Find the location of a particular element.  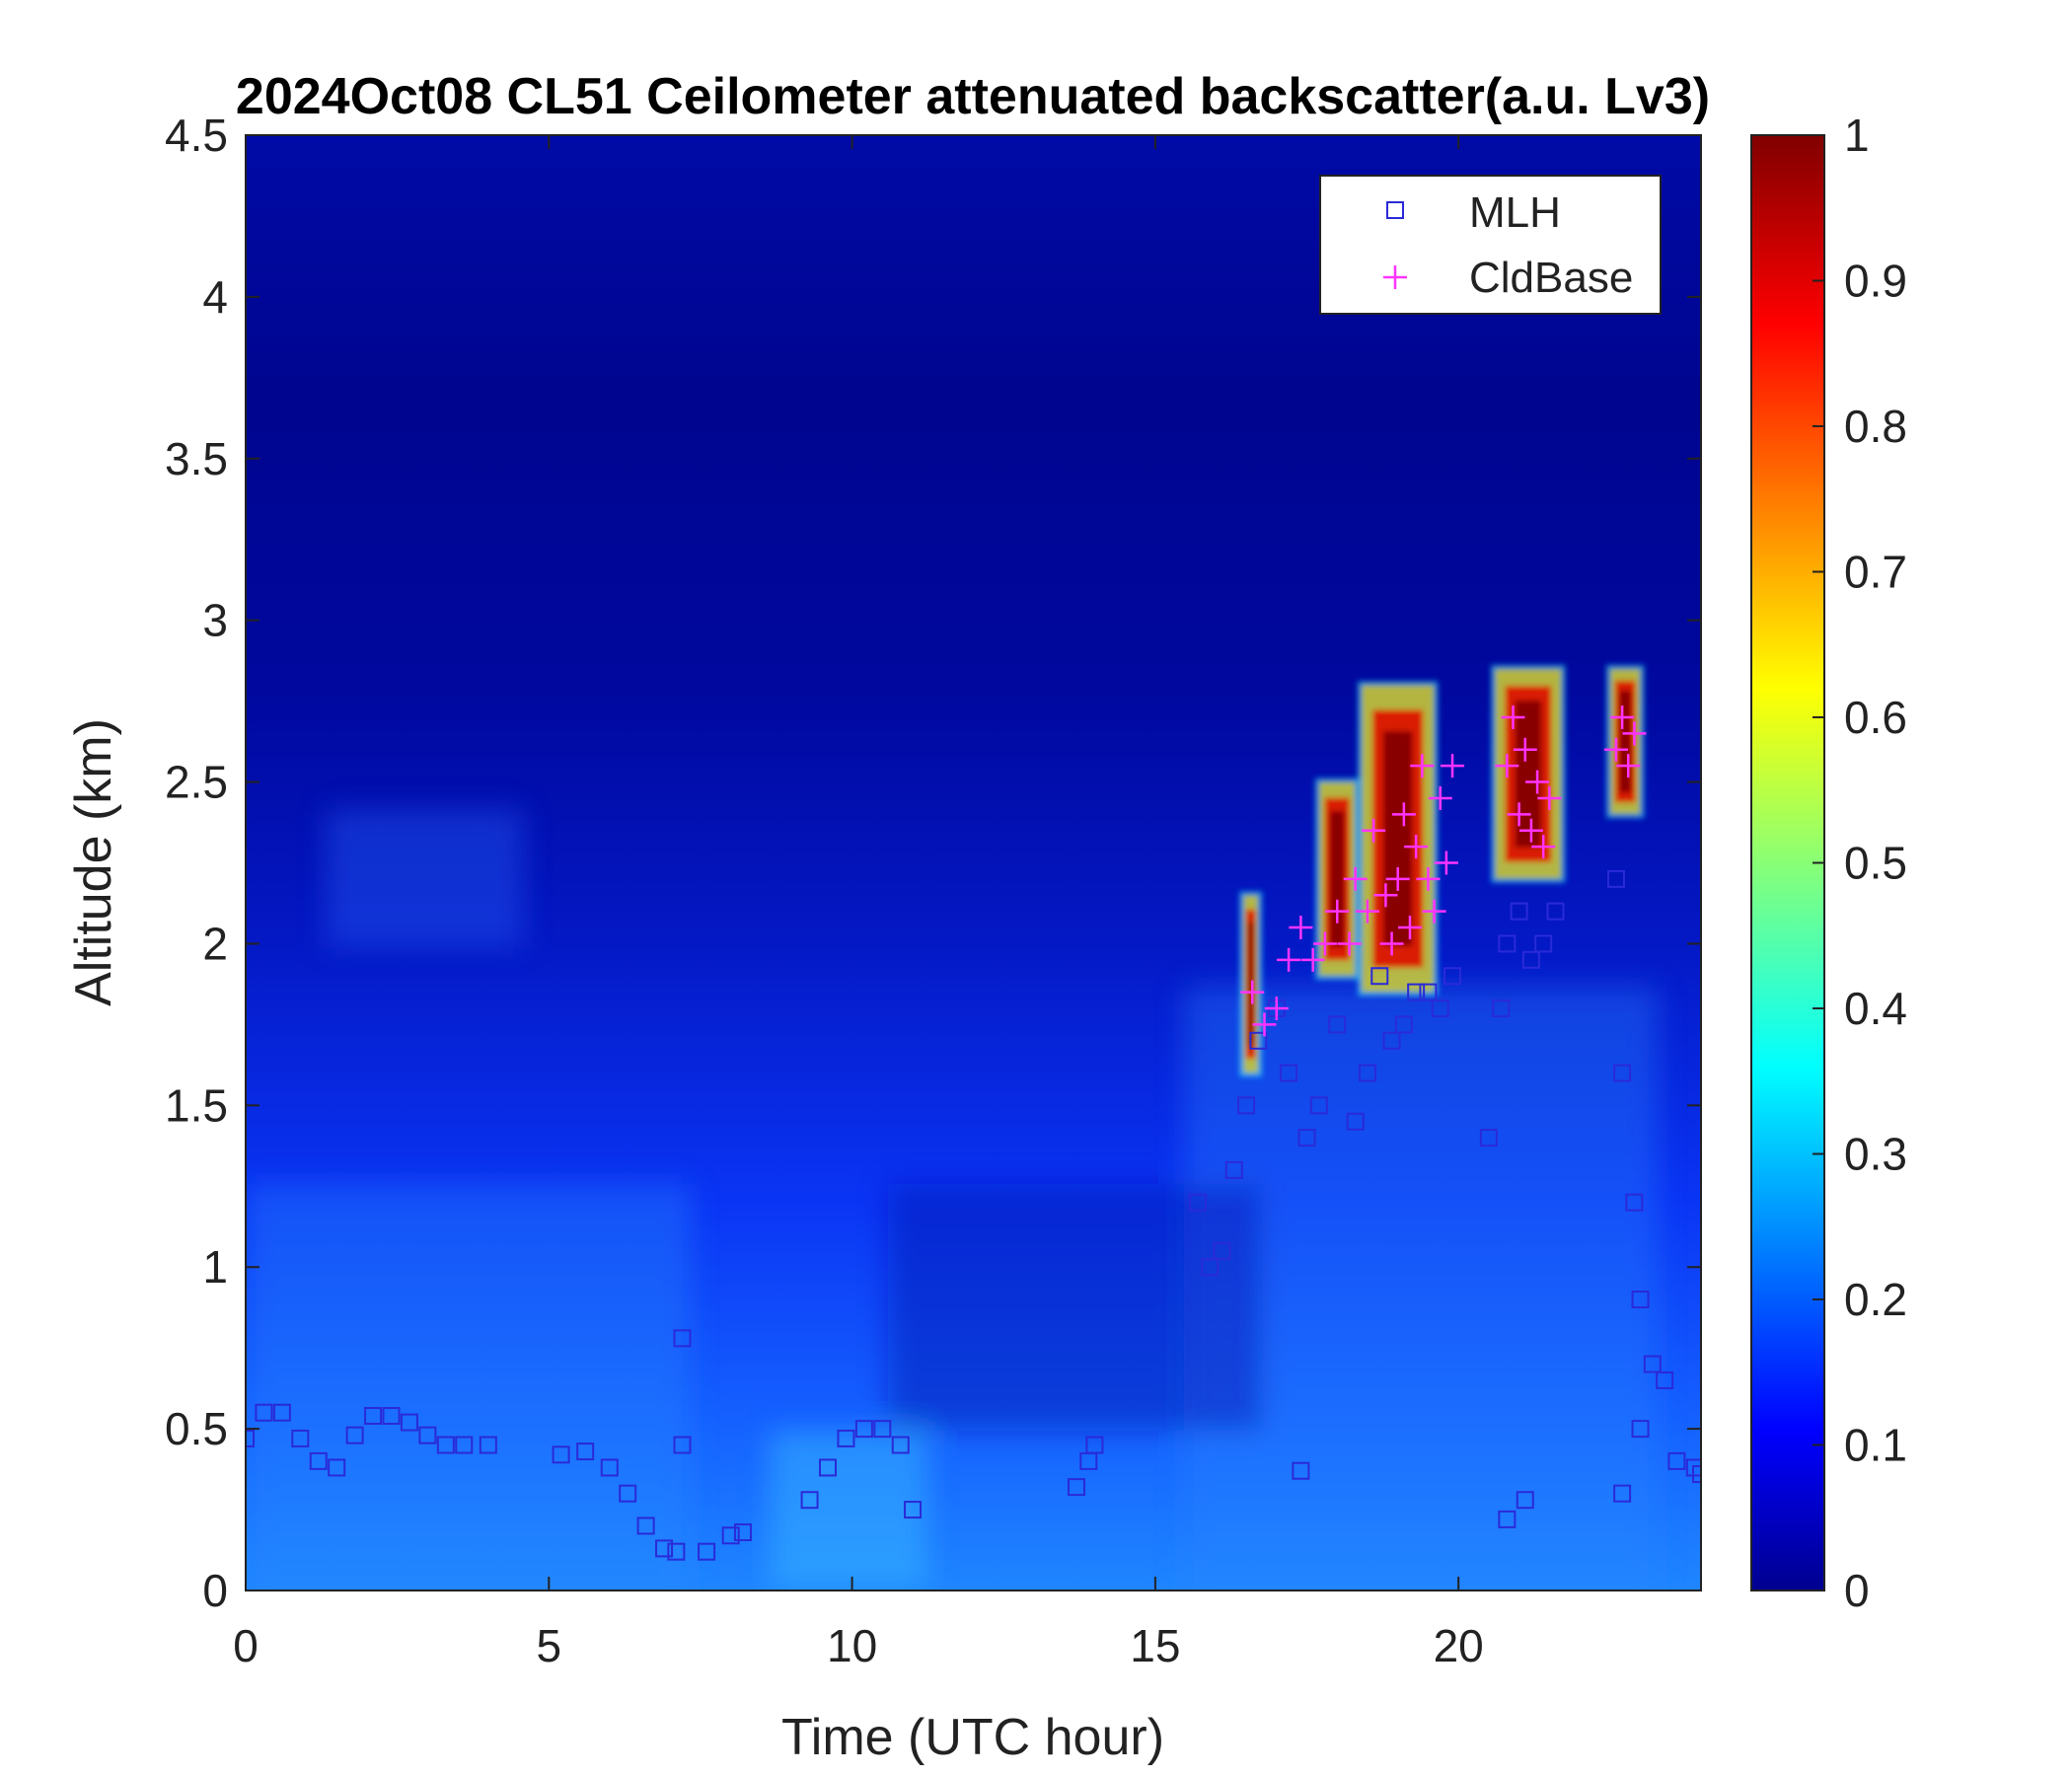

x-tick-label: 0 is located at coordinates (246, 1646).